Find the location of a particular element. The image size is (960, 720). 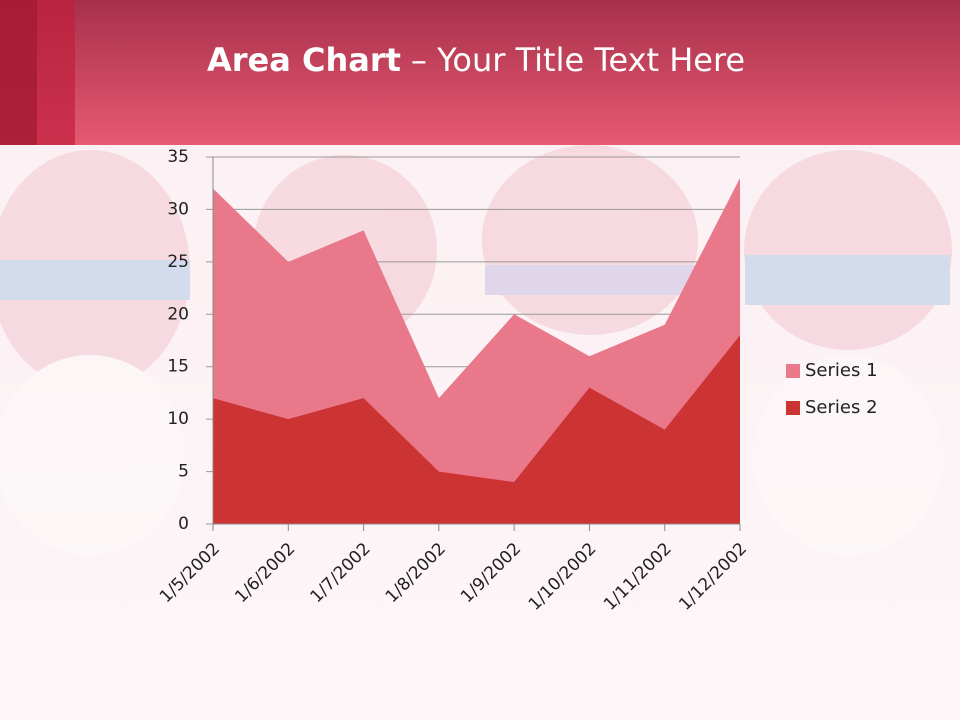

chart-title: Area Chart – Your Title Text Here is located at coordinates (476, 60).